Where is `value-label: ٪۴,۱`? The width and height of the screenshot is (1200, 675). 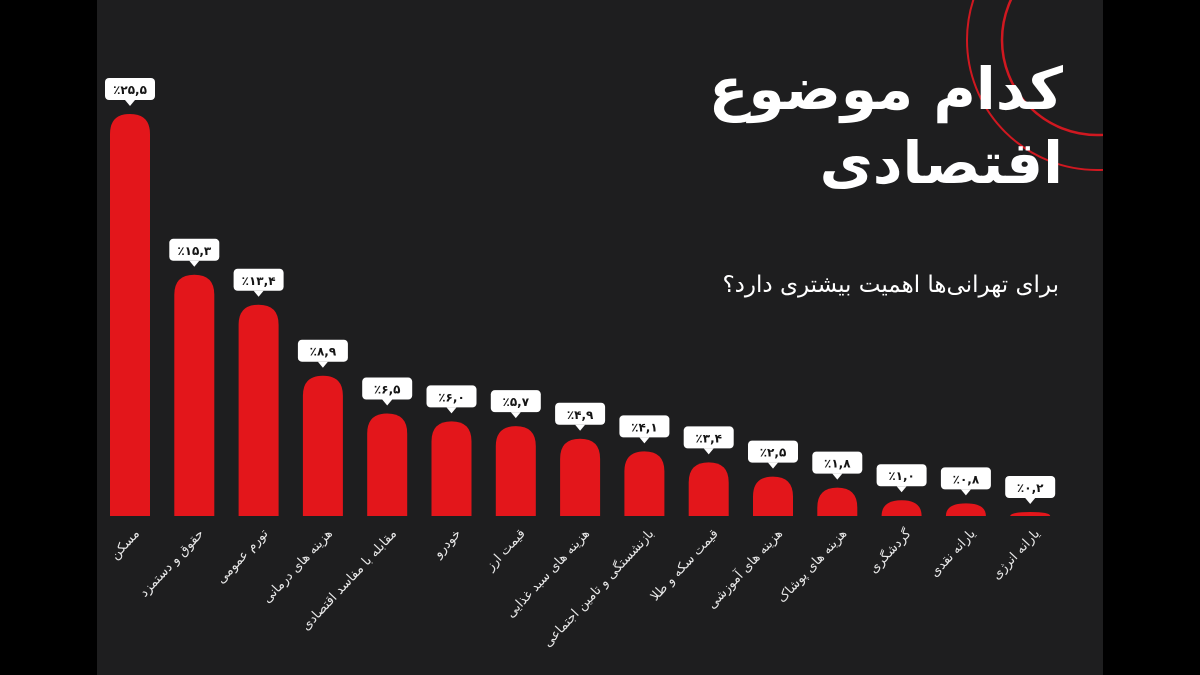
value-label: ٪۴,۱ is located at coordinates (644, 427).